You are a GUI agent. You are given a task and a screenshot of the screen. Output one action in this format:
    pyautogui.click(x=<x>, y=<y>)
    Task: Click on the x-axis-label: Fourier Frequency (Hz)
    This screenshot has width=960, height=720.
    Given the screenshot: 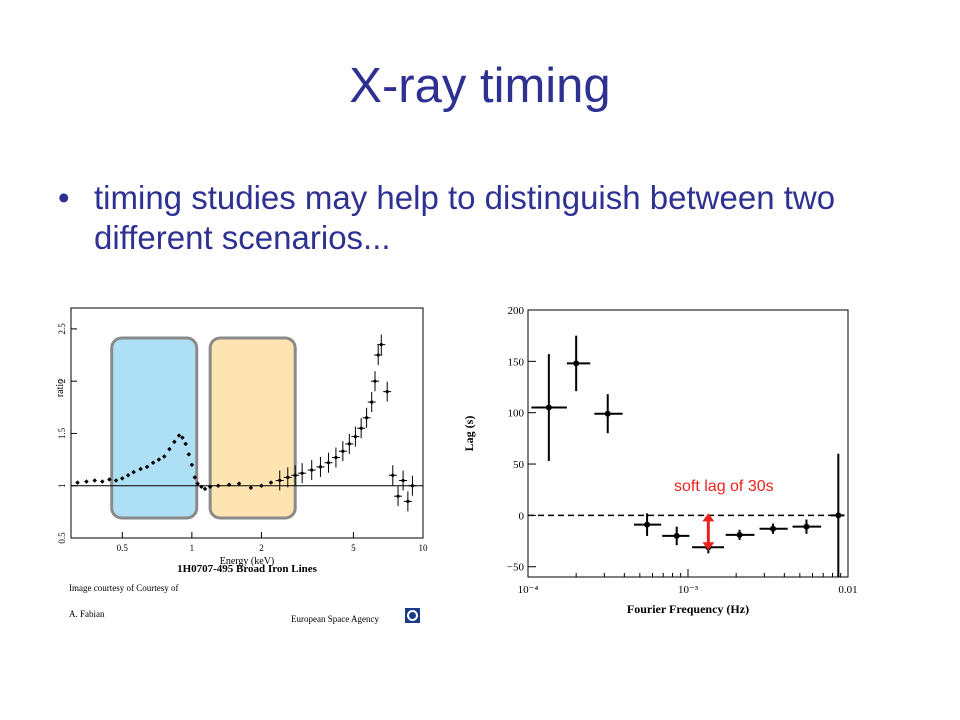 What is the action you would take?
    pyautogui.click(x=688, y=609)
    